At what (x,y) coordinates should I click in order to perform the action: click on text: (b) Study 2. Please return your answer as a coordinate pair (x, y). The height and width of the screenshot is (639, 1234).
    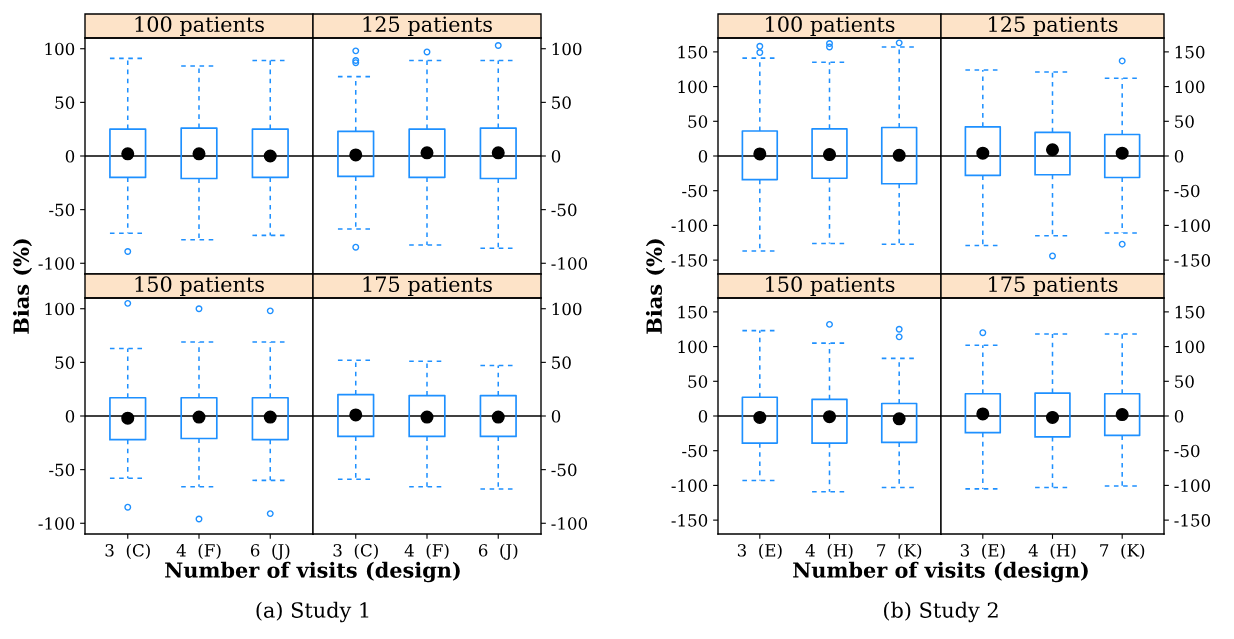
    Looking at the image, I should click on (941, 612).